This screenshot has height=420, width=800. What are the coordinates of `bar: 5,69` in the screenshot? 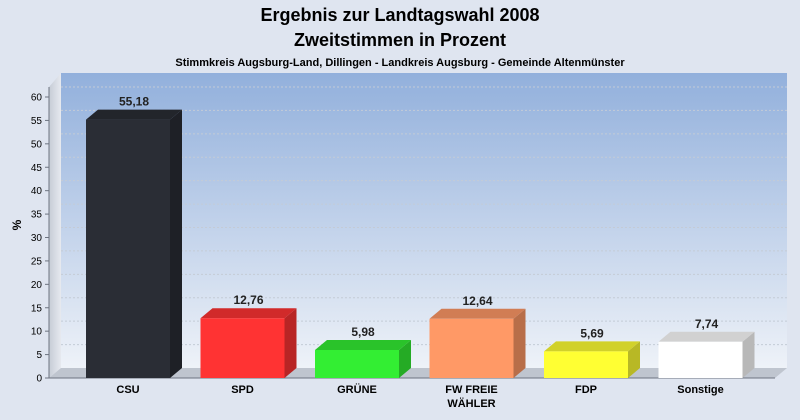 It's located at (592, 352).